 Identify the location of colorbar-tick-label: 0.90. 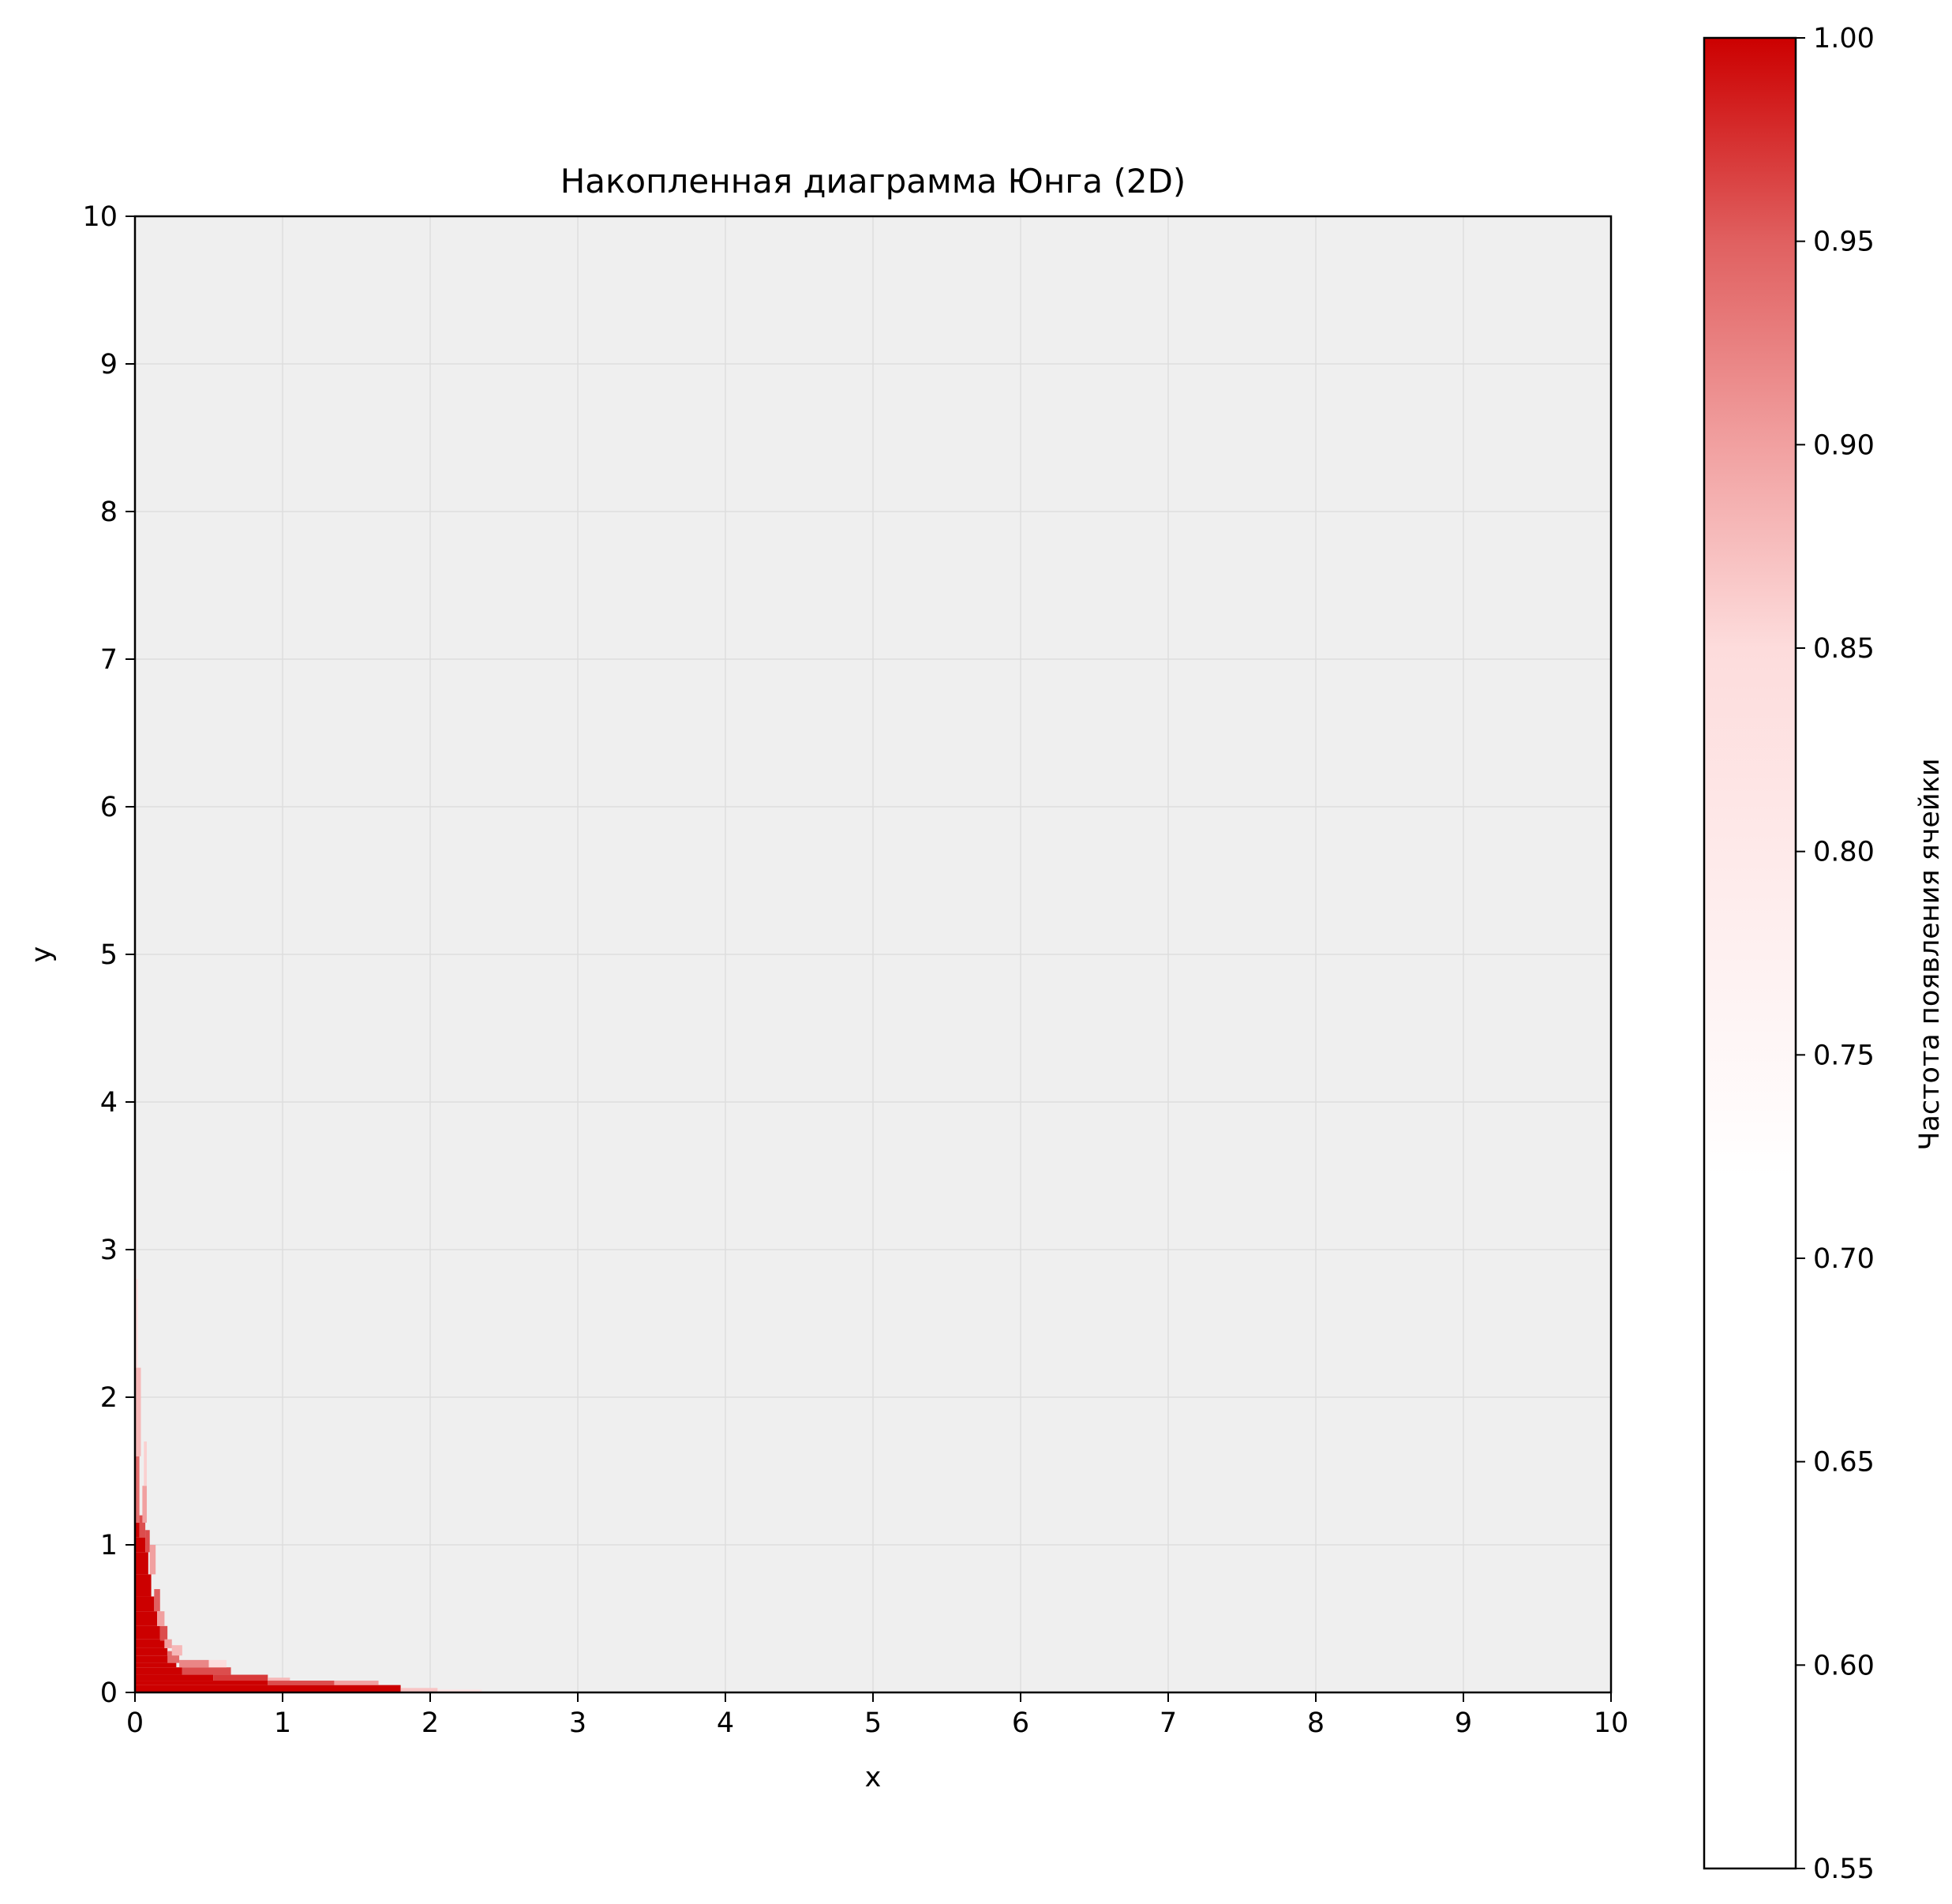
(1844, 445).